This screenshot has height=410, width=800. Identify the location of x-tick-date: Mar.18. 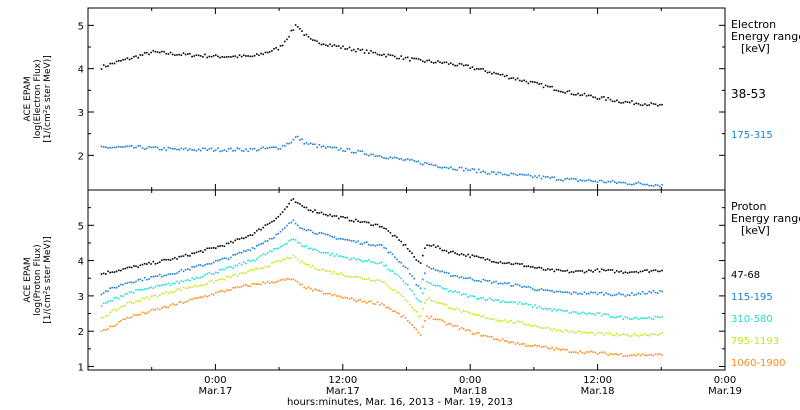
(470, 391).